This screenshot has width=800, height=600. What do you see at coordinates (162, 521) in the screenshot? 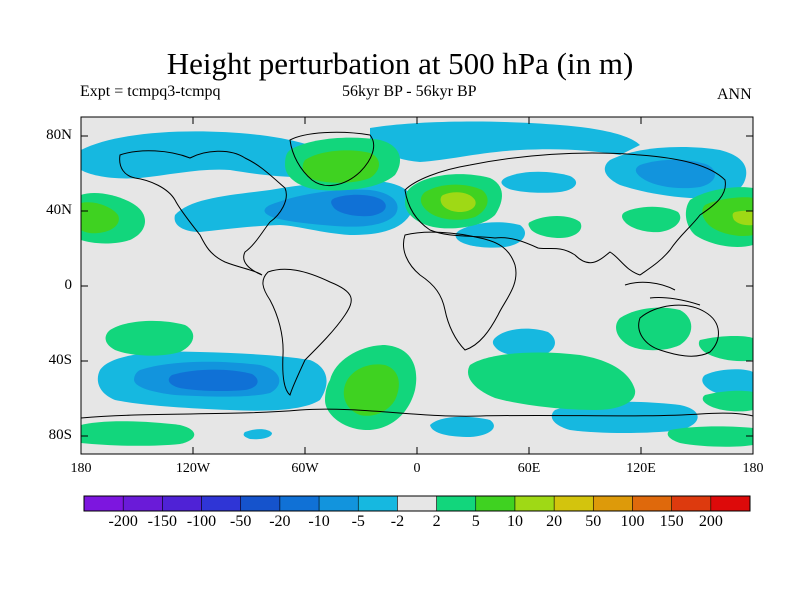
I see `colorbar-label: -150` at bounding box center [162, 521].